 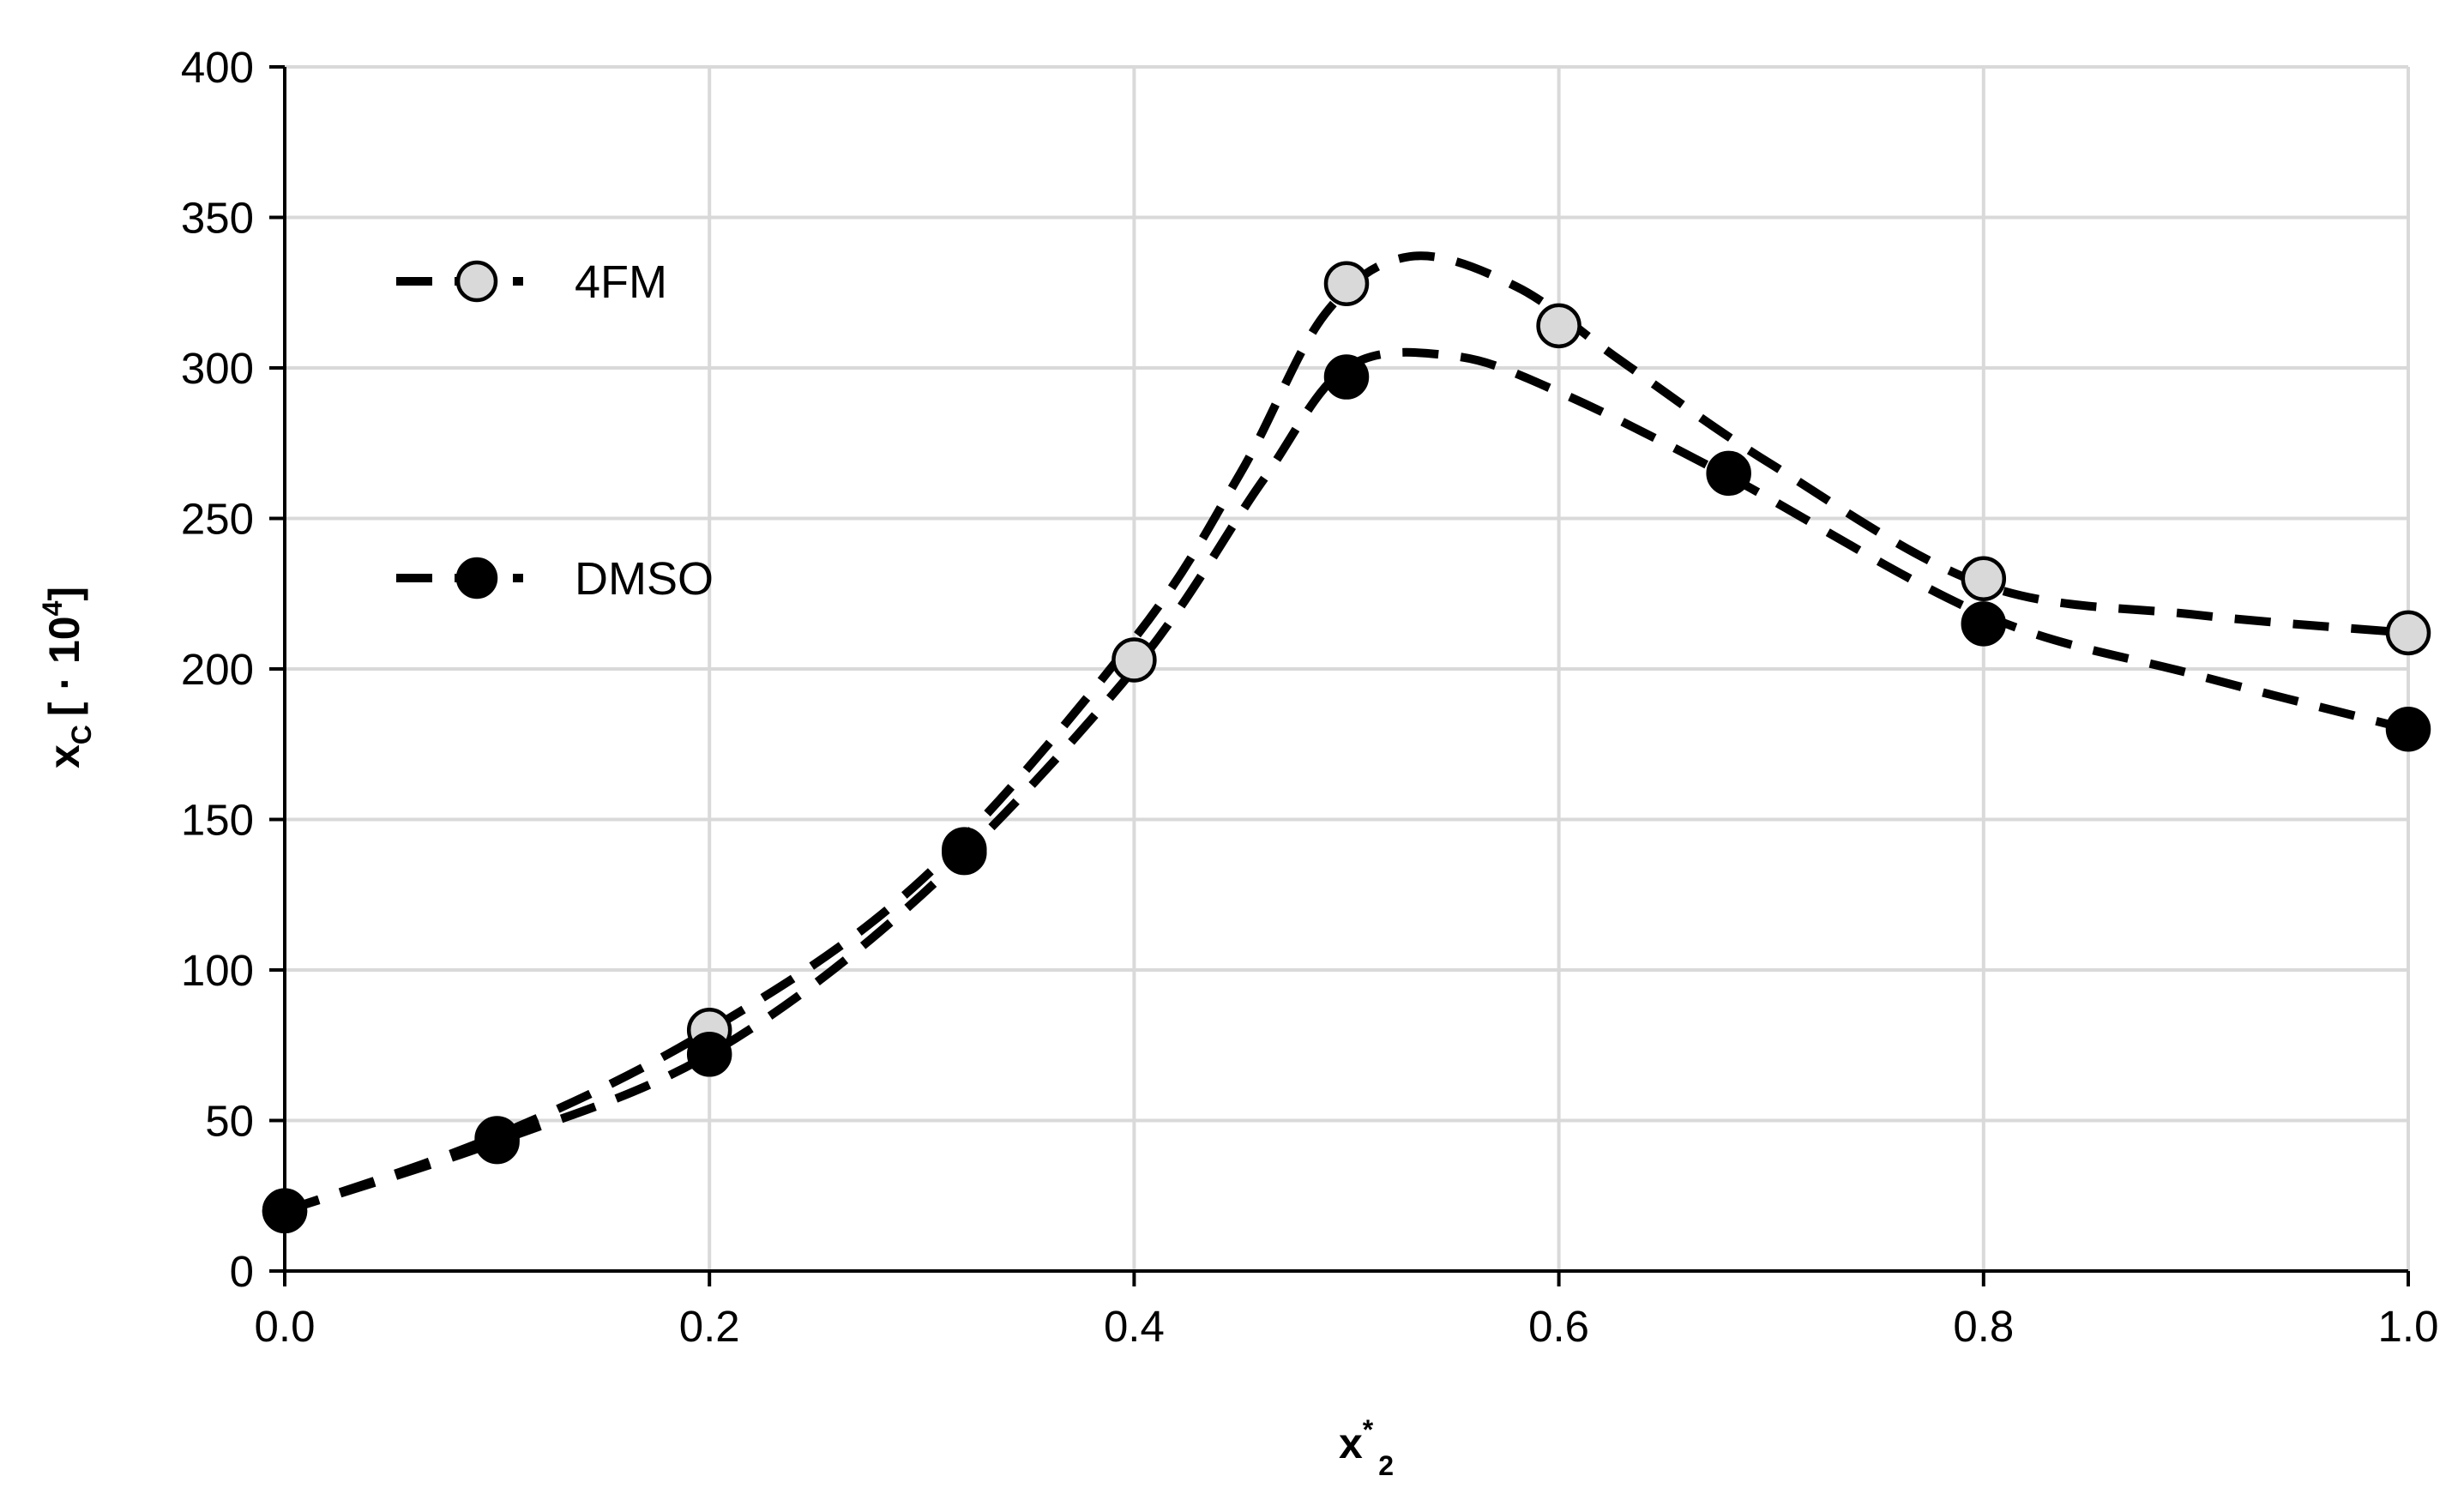 I want to click on y-axis-title-bracket: [ · 10, so click(x=64, y=666).